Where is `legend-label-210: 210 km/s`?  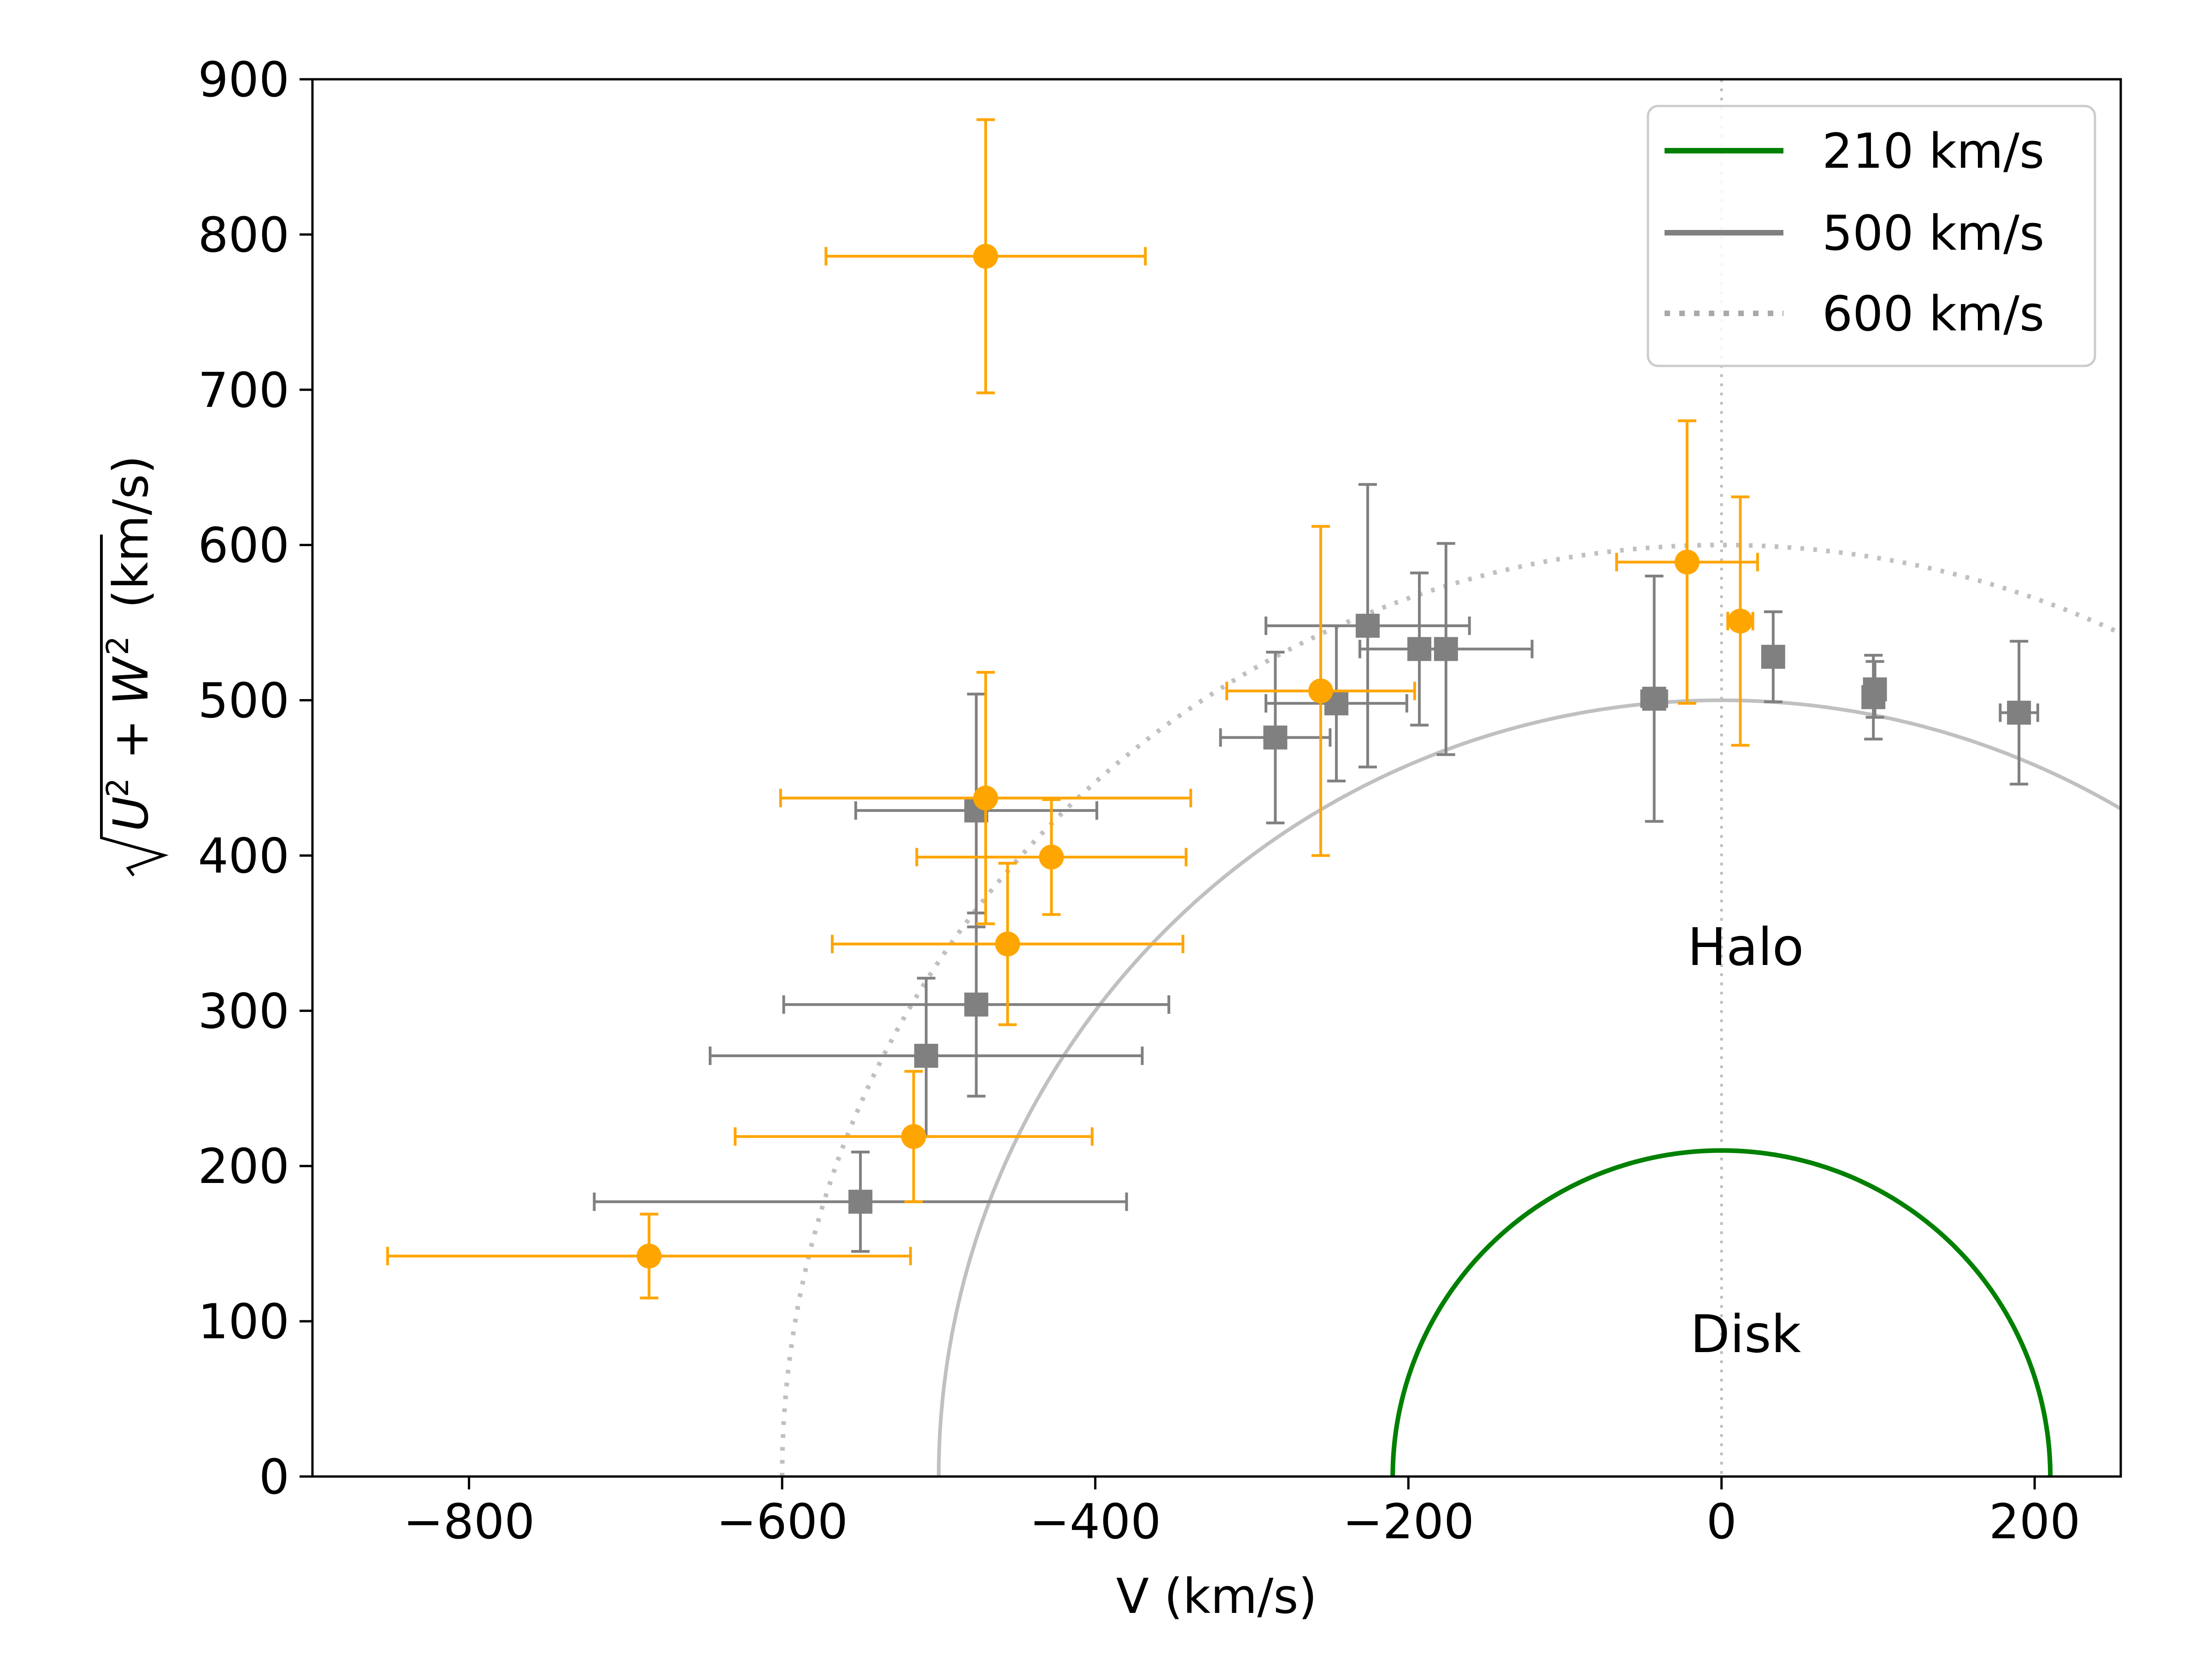 legend-label-210: 210 km/s is located at coordinates (1933, 151).